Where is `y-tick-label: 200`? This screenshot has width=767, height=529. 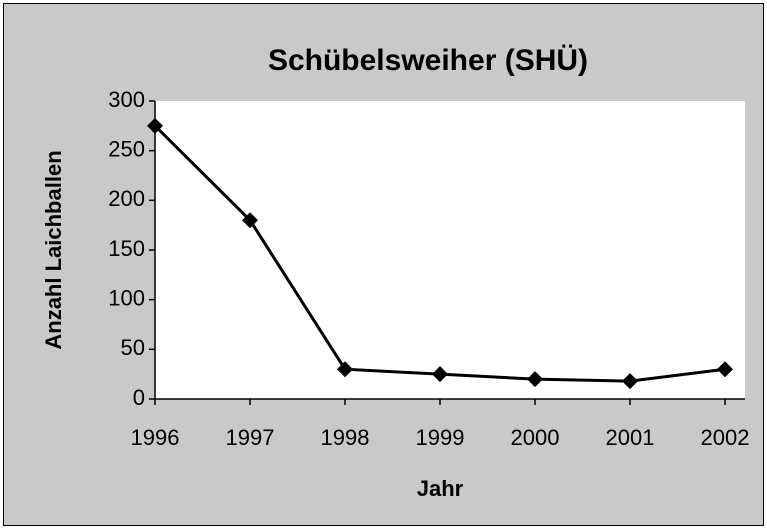
y-tick-label: 200 is located at coordinates (126, 198).